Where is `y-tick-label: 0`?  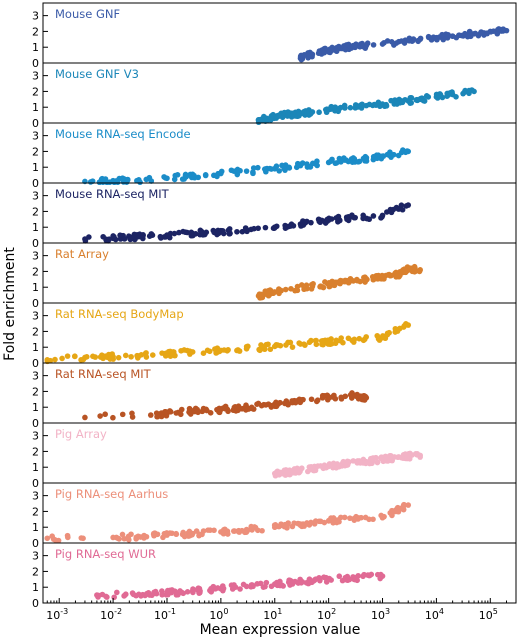 y-tick-label: 0 is located at coordinates (35, 303).